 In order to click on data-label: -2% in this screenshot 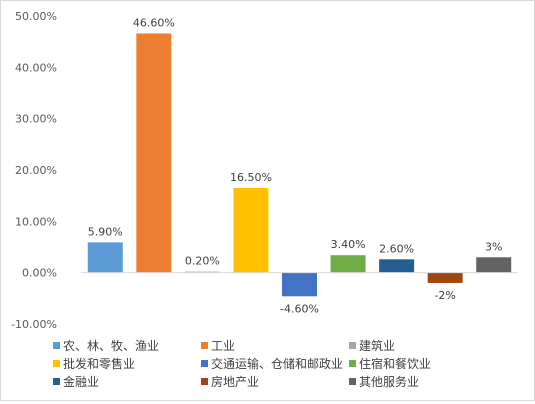, I will do `click(444, 295)`.